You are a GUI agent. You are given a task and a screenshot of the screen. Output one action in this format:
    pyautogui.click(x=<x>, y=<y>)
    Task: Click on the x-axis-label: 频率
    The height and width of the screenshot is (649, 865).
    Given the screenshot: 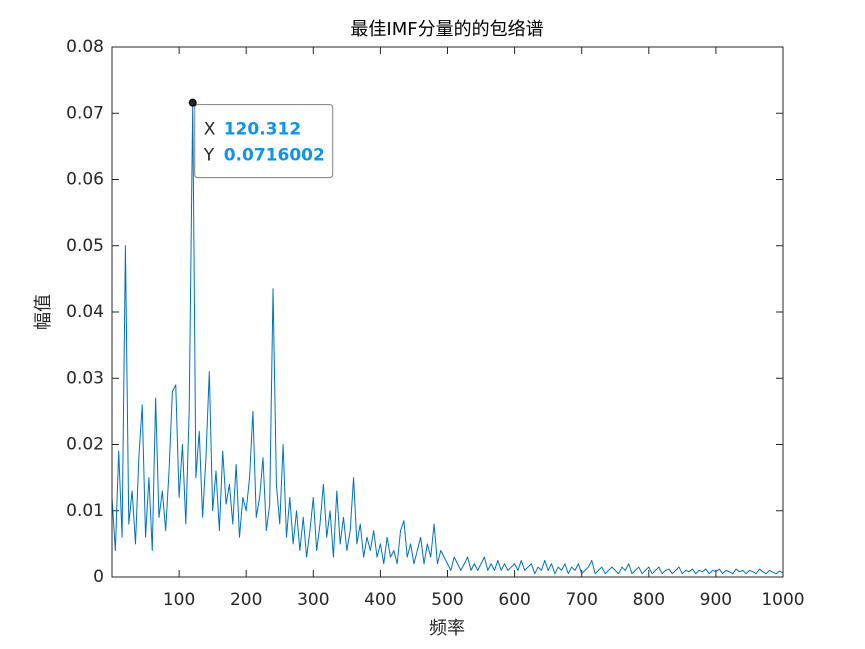 What is the action you would take?
    pyautogui.click(x=447, y=628)
    